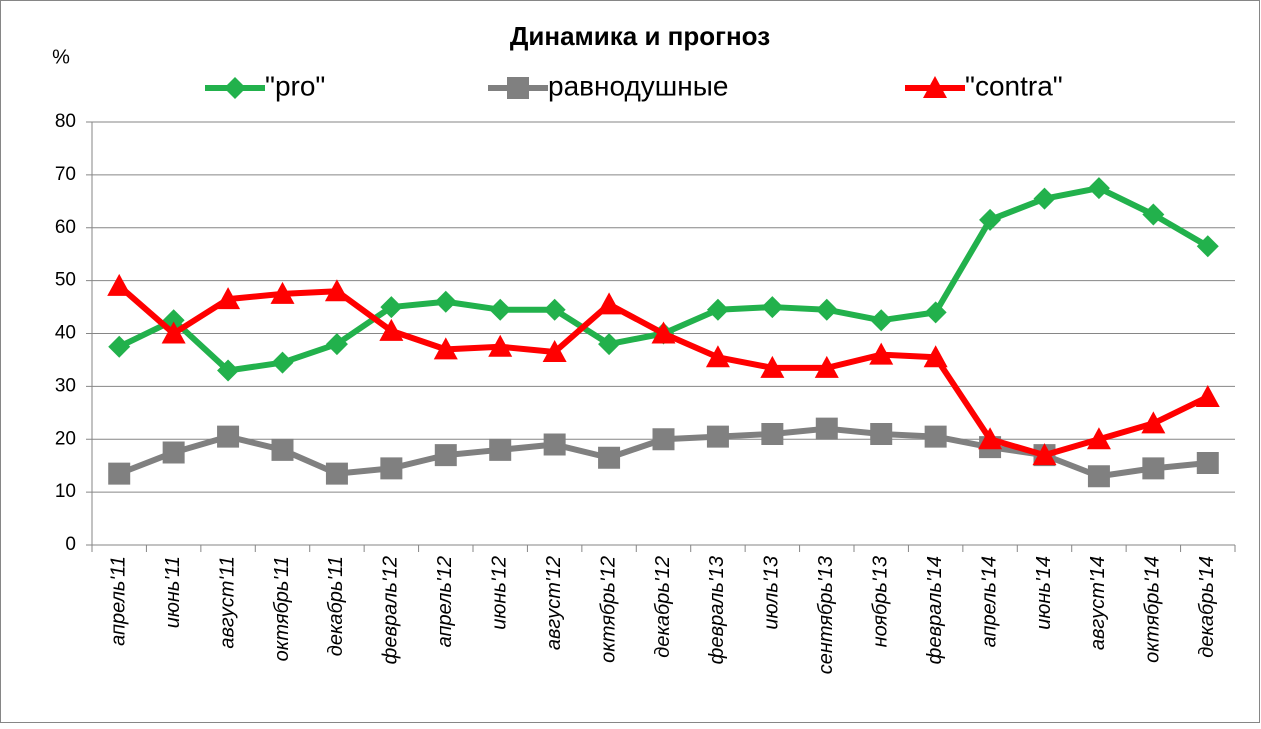 The width and height of the screenshot is (1261, 729). What do you see at coordinates (1014, 85) in the screenshot?
I see `legend-label: "contra"` at bounding box center [1014, 85].